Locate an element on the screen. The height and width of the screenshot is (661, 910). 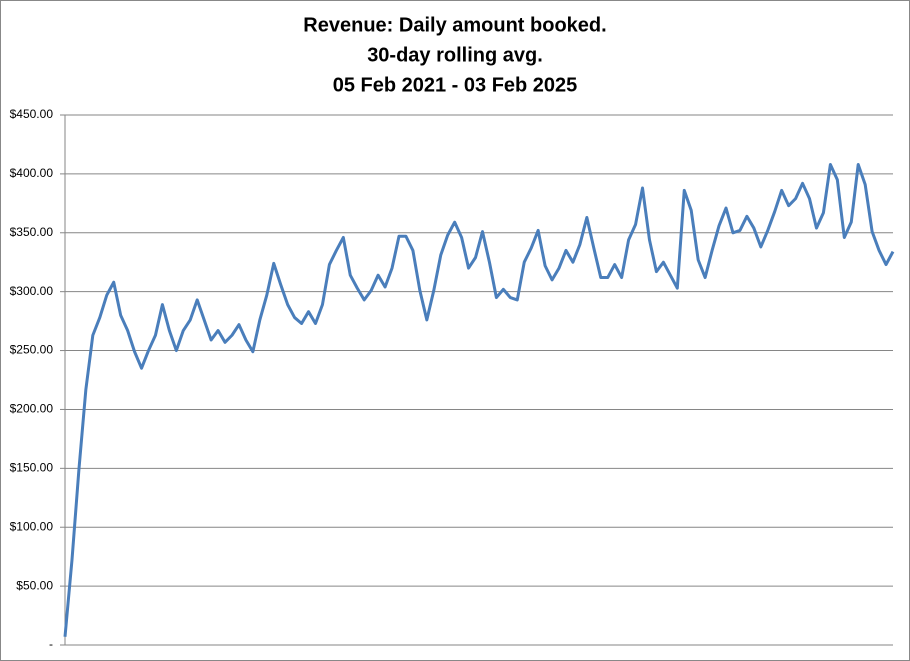
y-tick-label: $350.00 is located at coordinates (32, 232).